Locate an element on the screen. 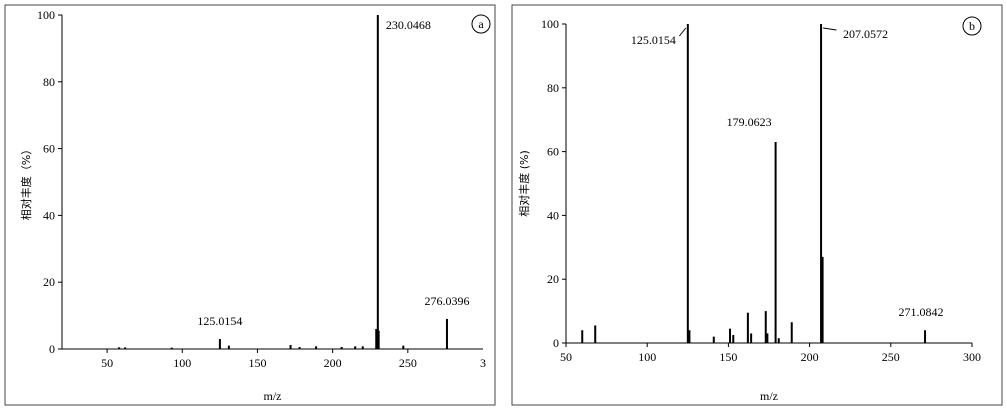  peak-label: 276.0396 is located at coordinates (446, 301).